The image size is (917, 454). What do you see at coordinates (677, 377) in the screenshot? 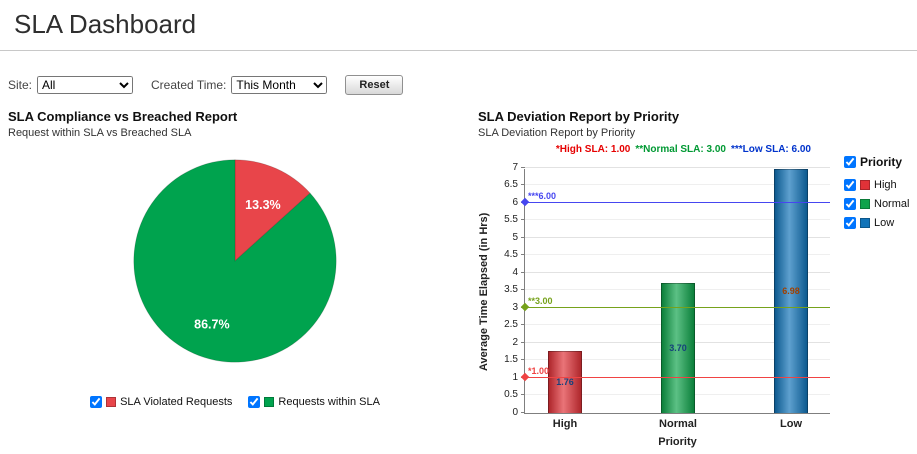
I see `sla-ref-line-high` at bounding box center [677, 377].